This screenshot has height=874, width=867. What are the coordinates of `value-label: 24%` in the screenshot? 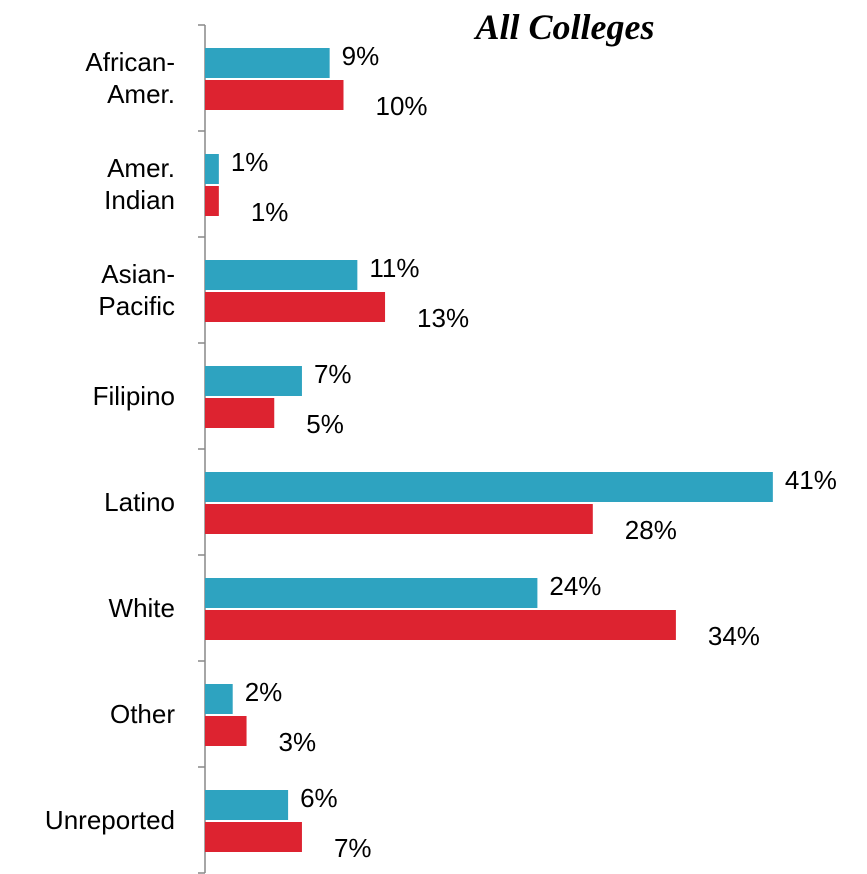 It's located at (575, 586).